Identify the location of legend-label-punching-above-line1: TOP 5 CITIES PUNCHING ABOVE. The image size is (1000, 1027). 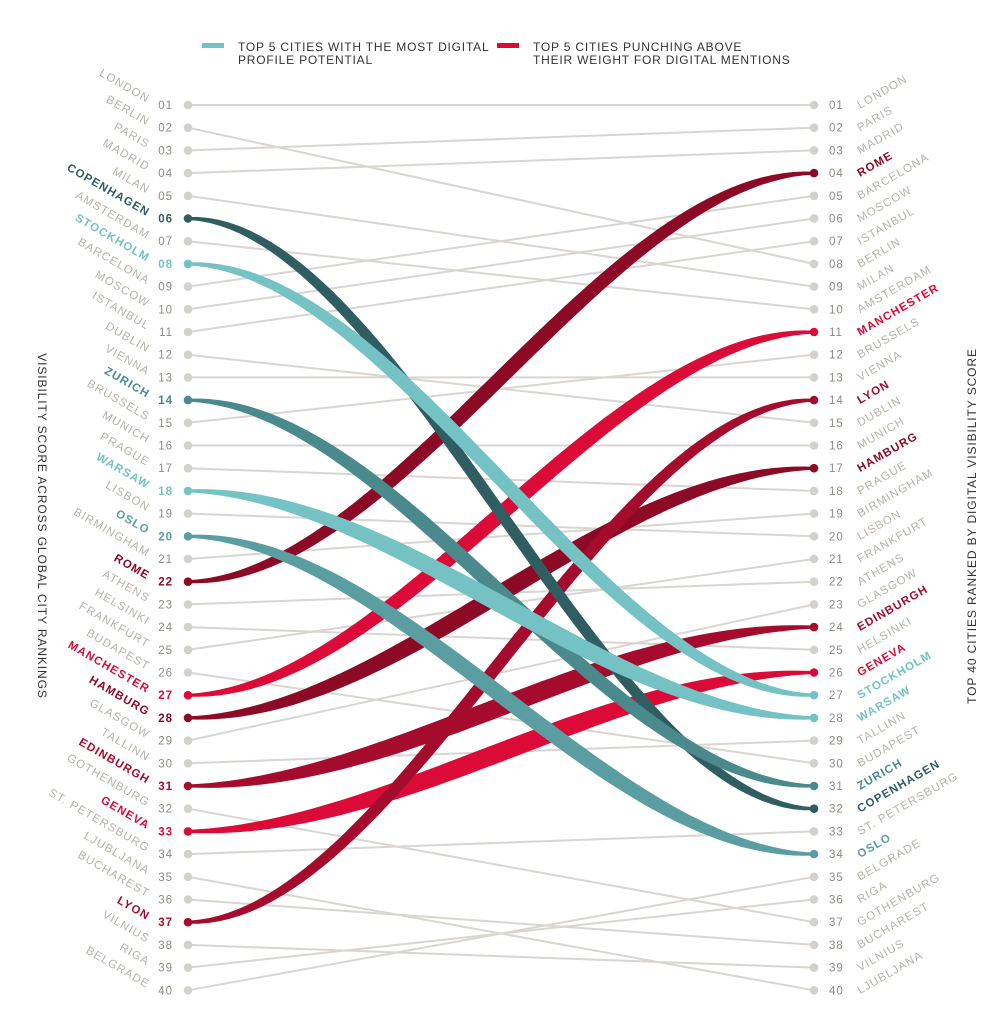
(637, 47).